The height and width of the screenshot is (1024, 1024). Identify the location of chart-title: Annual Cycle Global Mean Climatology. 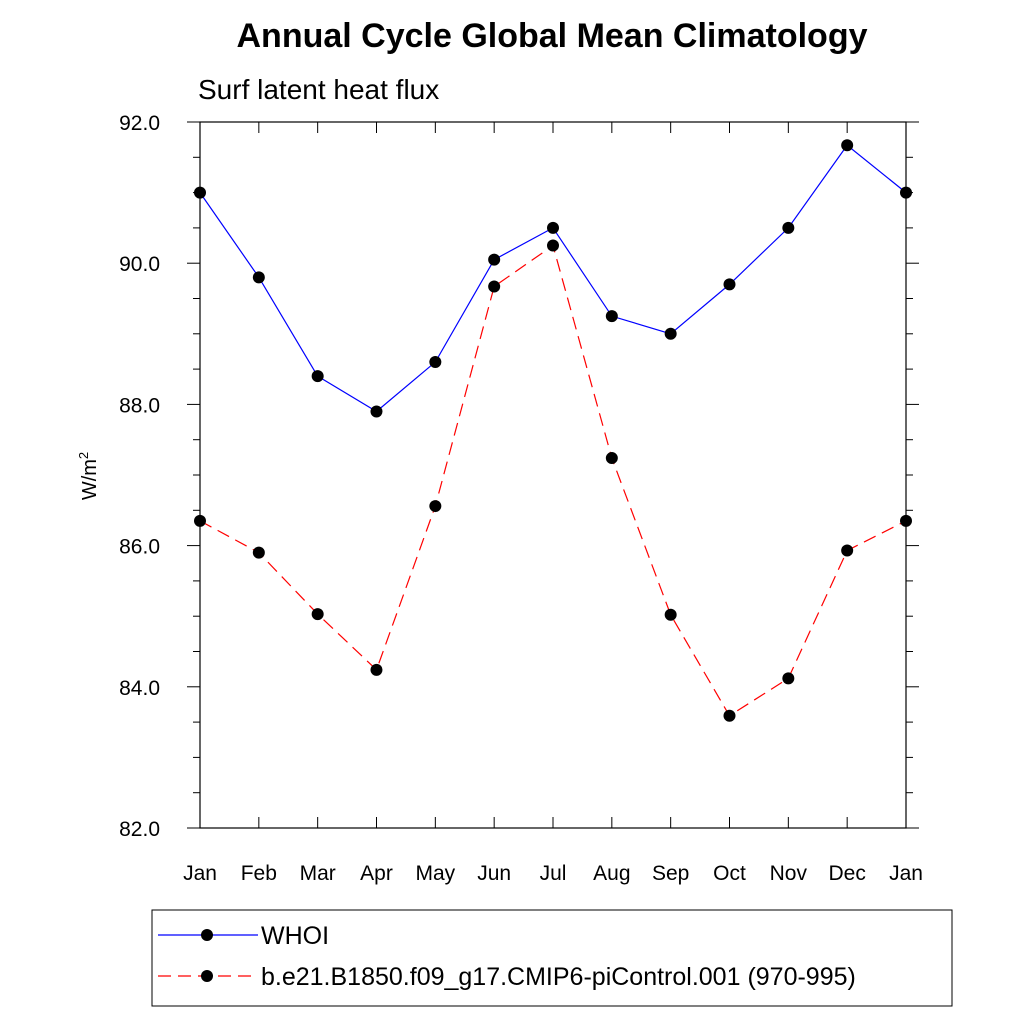
(552, 36).